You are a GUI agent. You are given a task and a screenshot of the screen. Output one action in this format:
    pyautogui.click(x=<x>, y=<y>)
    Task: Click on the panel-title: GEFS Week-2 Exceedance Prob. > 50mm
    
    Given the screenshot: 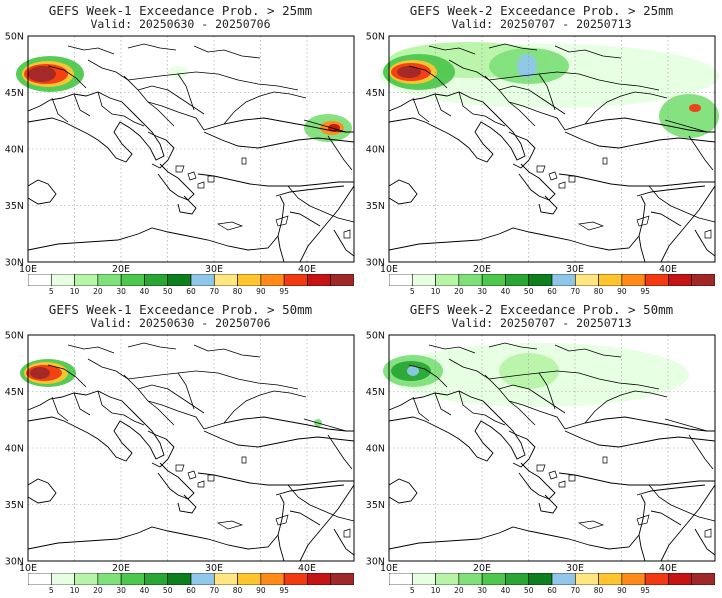 What is the action you would take?
    pyautogui.click(x=541, y=309)
    